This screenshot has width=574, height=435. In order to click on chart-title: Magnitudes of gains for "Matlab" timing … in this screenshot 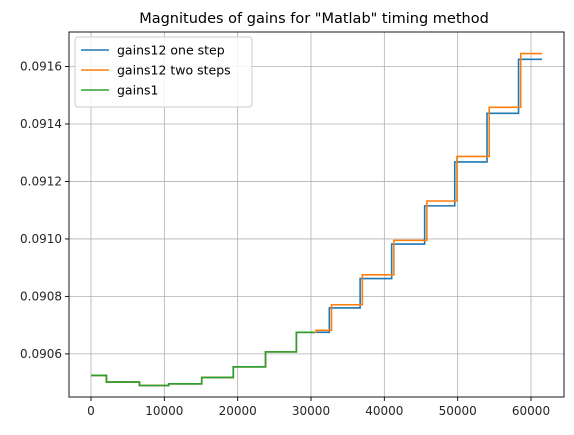, I will do `click(314, 19)`.